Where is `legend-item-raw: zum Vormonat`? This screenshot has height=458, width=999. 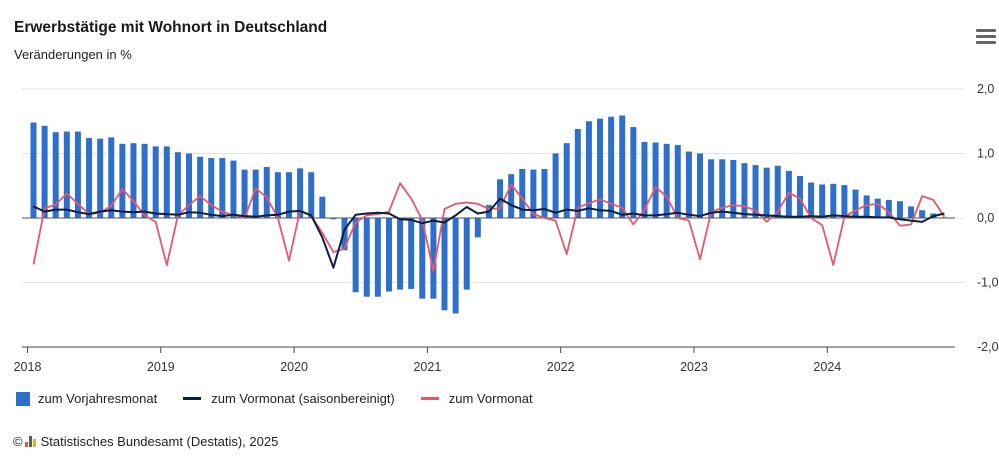
legend-item-raw: zum Vormonat is located at coordinates (476, 398).